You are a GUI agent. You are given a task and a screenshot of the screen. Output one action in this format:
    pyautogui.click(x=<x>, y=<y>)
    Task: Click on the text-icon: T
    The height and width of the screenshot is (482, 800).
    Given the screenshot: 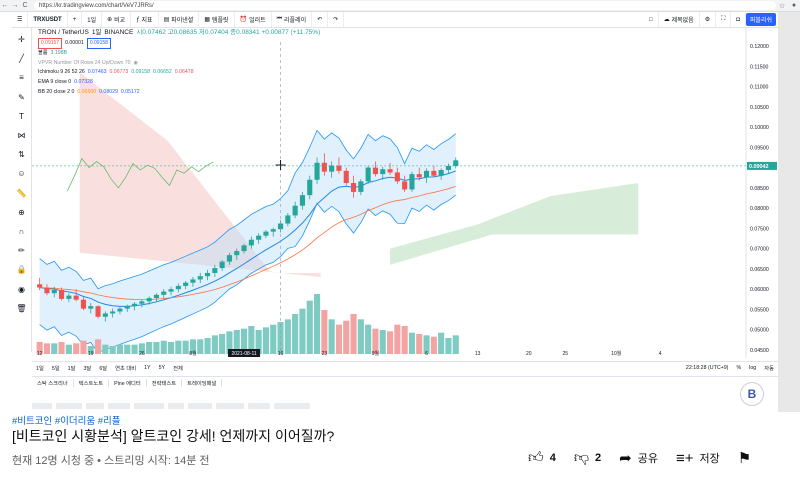 What is the action you would take?
    pyautogui.click(x=21, y=116)
    